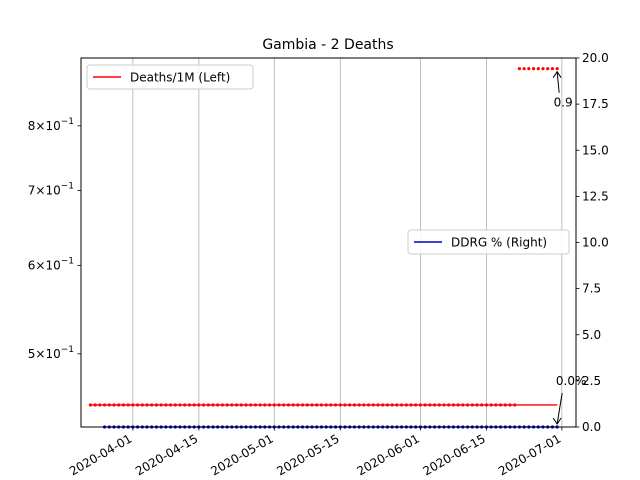 The height and width of the screenshot is (480, 640). Describe the element at coordinates (327, 45) in the screenshot. I see `chart-title: Gambia - 2 Deaths` at that location.